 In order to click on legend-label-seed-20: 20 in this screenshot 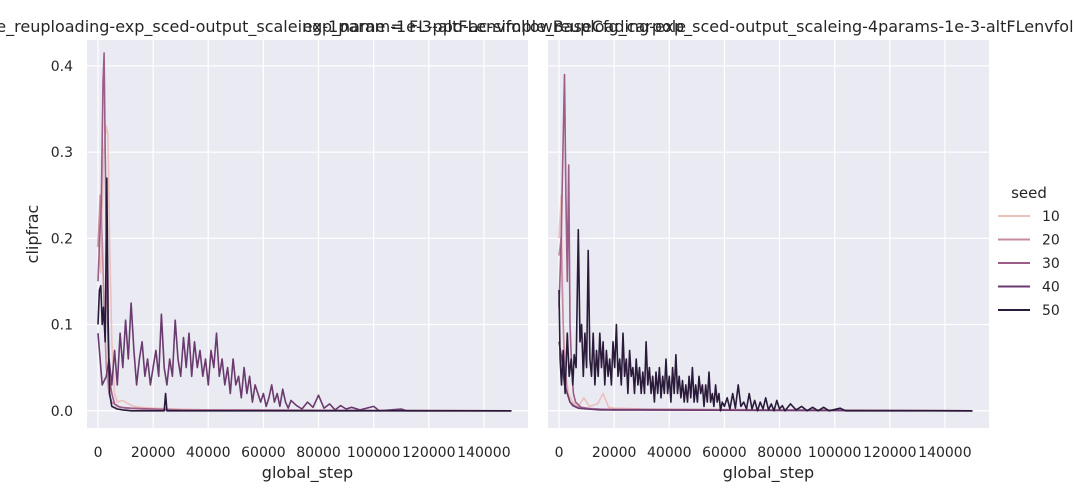, I will do `click(1051, 241)`.